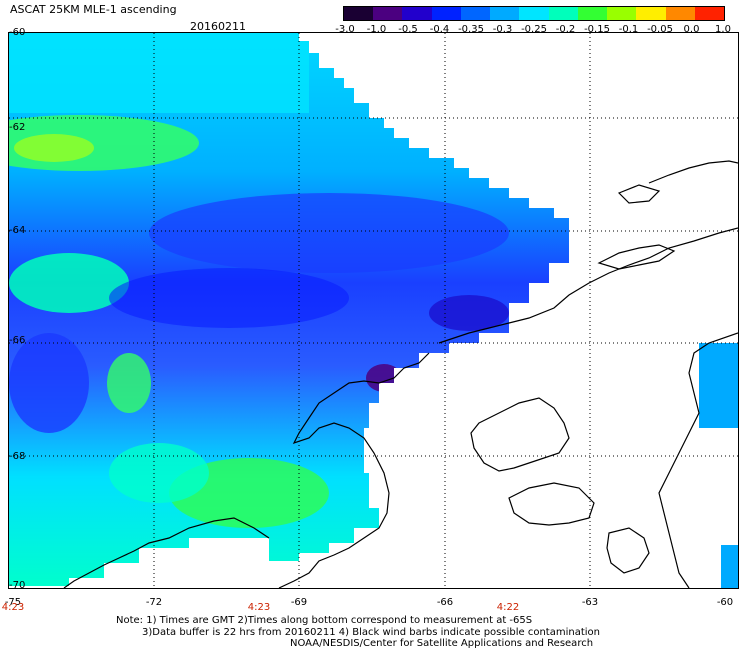 This screenshot has width=740, height=650. I want to click on lat-label-70: -70, so click(17, 585).